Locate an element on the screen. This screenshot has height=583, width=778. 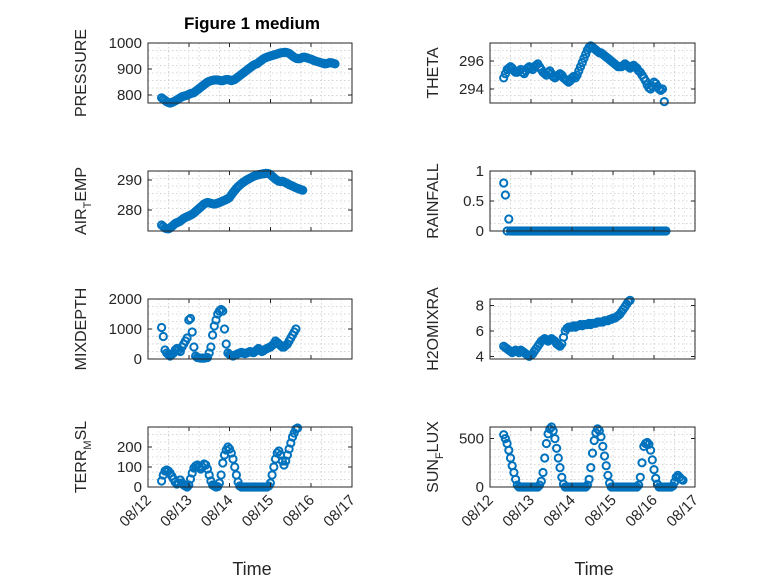
x-axis-label-left: Time is located at coordinates (251, 569).